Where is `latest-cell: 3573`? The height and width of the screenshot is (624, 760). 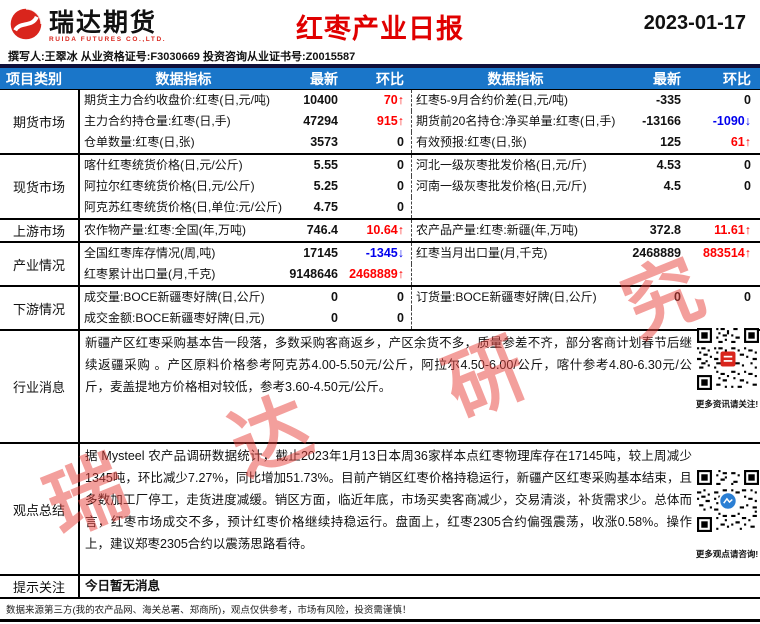
latest-cell: 3573 is located at coordinates (324, 142).